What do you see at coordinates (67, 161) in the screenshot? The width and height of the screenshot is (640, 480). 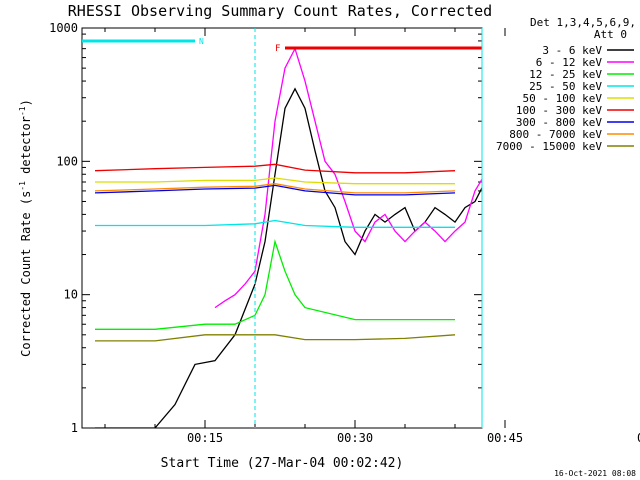 I see `y-tick-label: 100` at bounding box center [67, 161].